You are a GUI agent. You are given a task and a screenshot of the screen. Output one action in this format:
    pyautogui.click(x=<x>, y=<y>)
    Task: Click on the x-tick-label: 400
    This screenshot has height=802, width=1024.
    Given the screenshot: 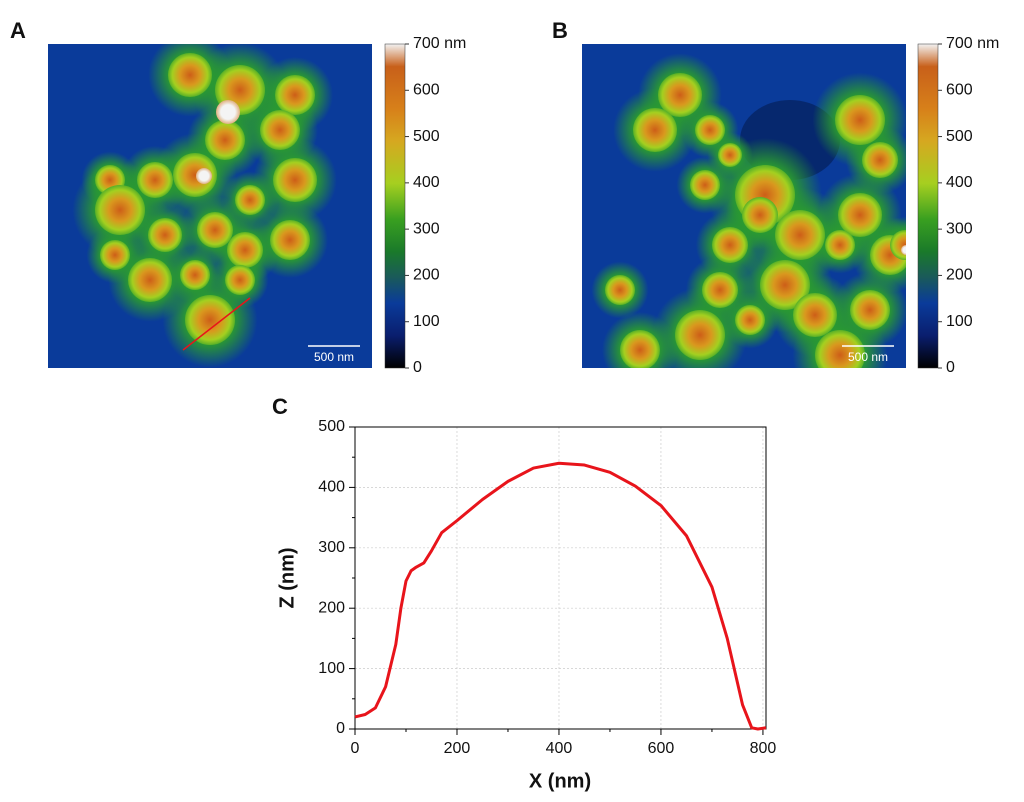 What is the action you would take?
    pyautogui.click(x=559, y=748)
    